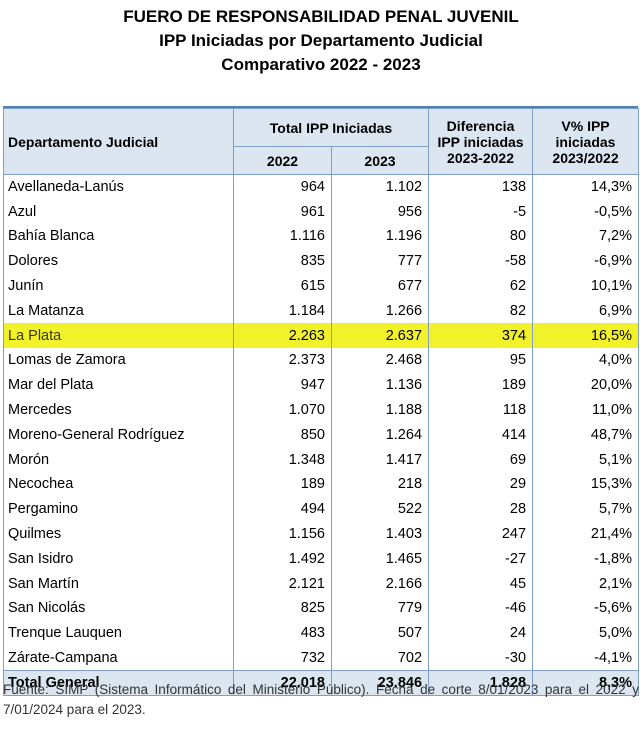 The width and height of the screenshot is (642, 745). Describe the element at coordinates (586, 212) in the screenshot. I see `variation-cell: -0,5%` at that location.